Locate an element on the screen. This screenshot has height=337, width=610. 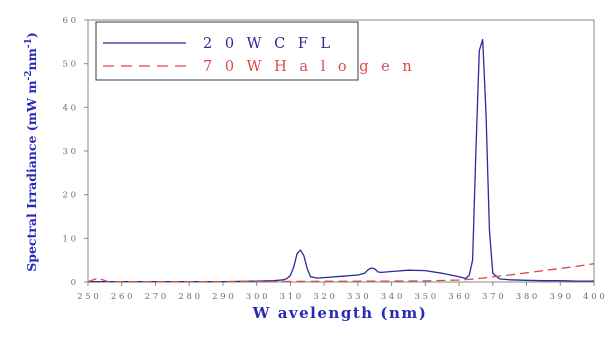
x-tick-label: 2 8 0 is located at coordinates (189, 297).